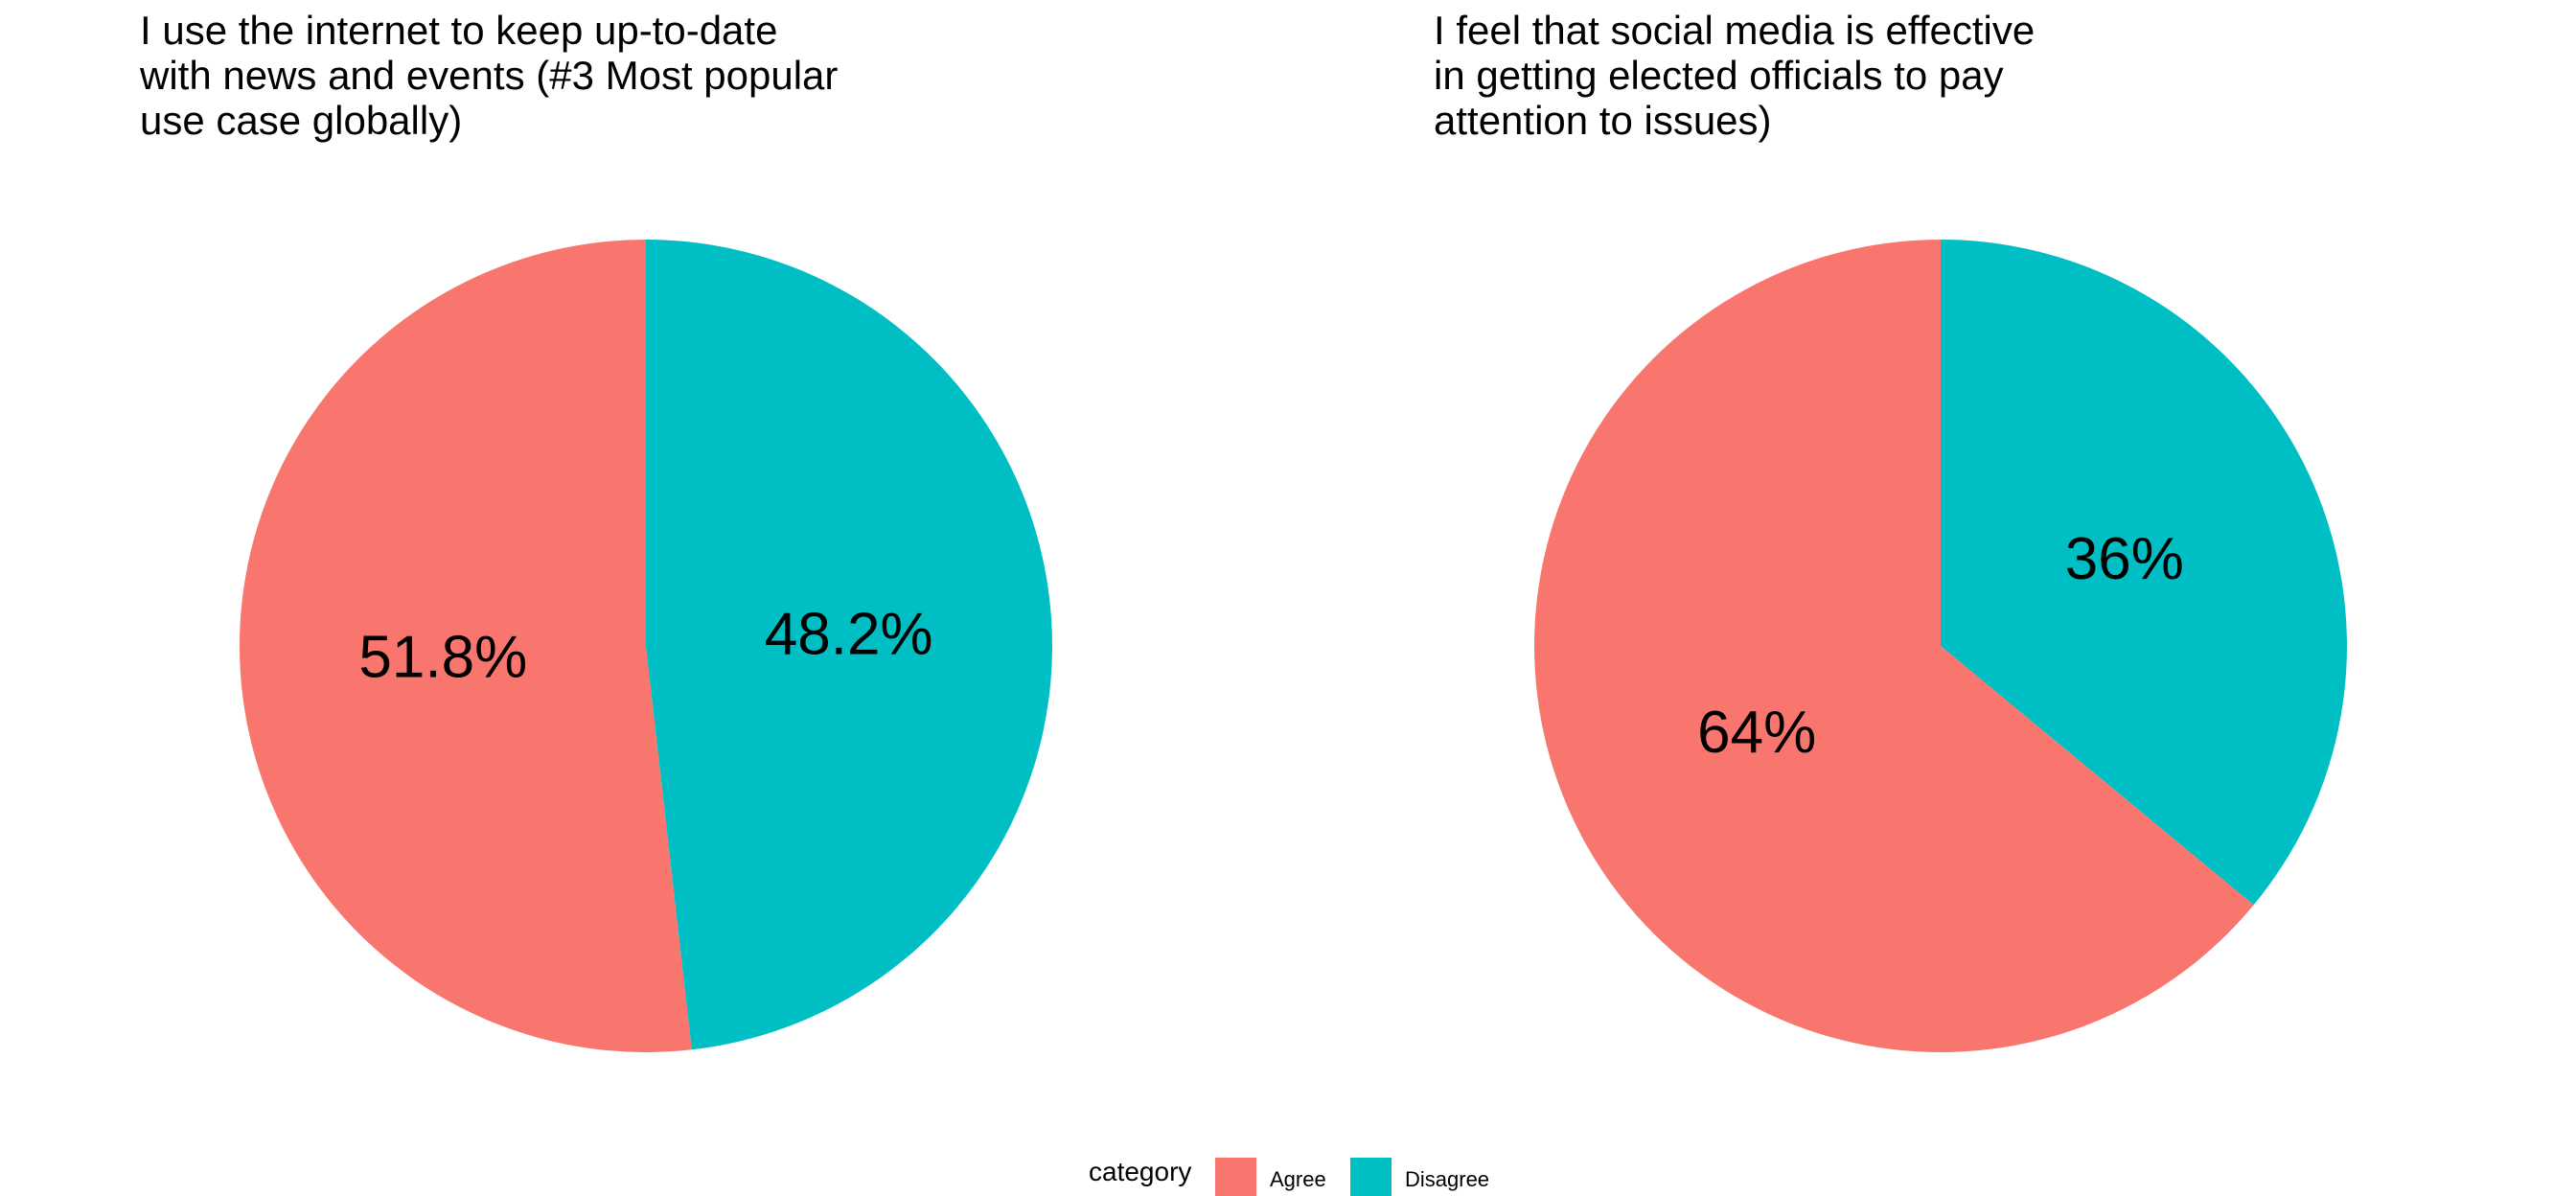  What do you see at coordinates (1298, 1179) in the screenshot?
I see `legend-label-agree: Agree` at bounding box center [1298, 1179].